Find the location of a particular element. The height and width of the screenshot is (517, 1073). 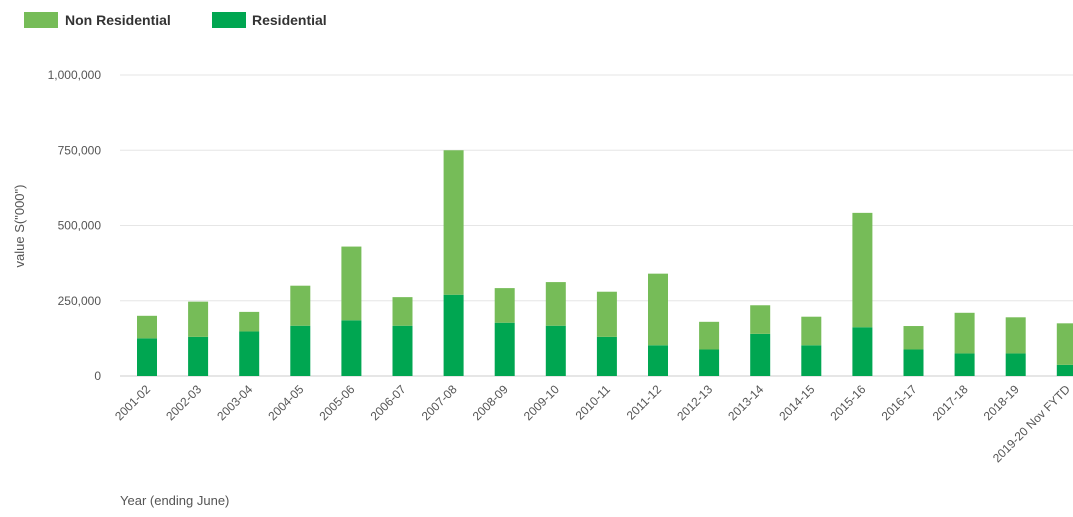

legend-swatch-residential is located at coordinates (229, 20).